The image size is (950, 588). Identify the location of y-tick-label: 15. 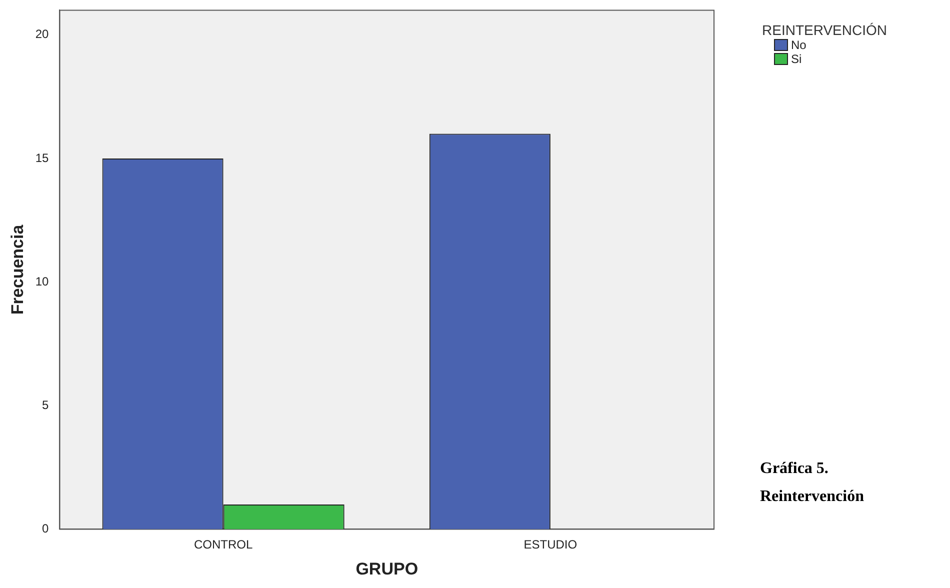
(42, 157).